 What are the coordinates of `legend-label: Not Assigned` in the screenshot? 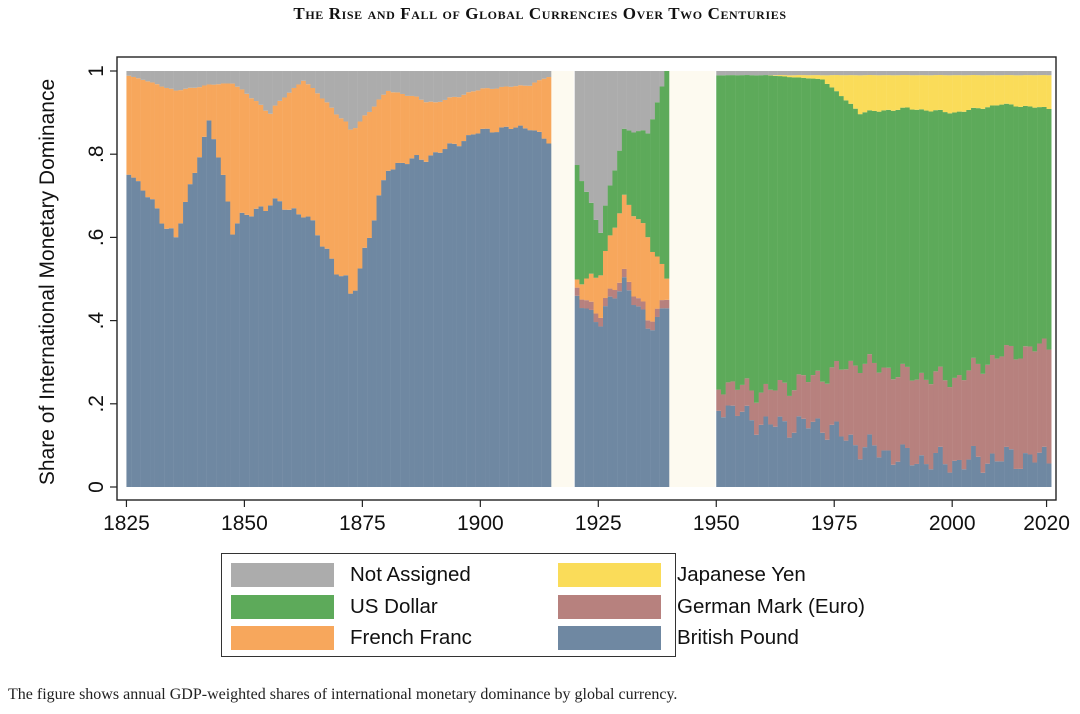 It's located at (410, 574).